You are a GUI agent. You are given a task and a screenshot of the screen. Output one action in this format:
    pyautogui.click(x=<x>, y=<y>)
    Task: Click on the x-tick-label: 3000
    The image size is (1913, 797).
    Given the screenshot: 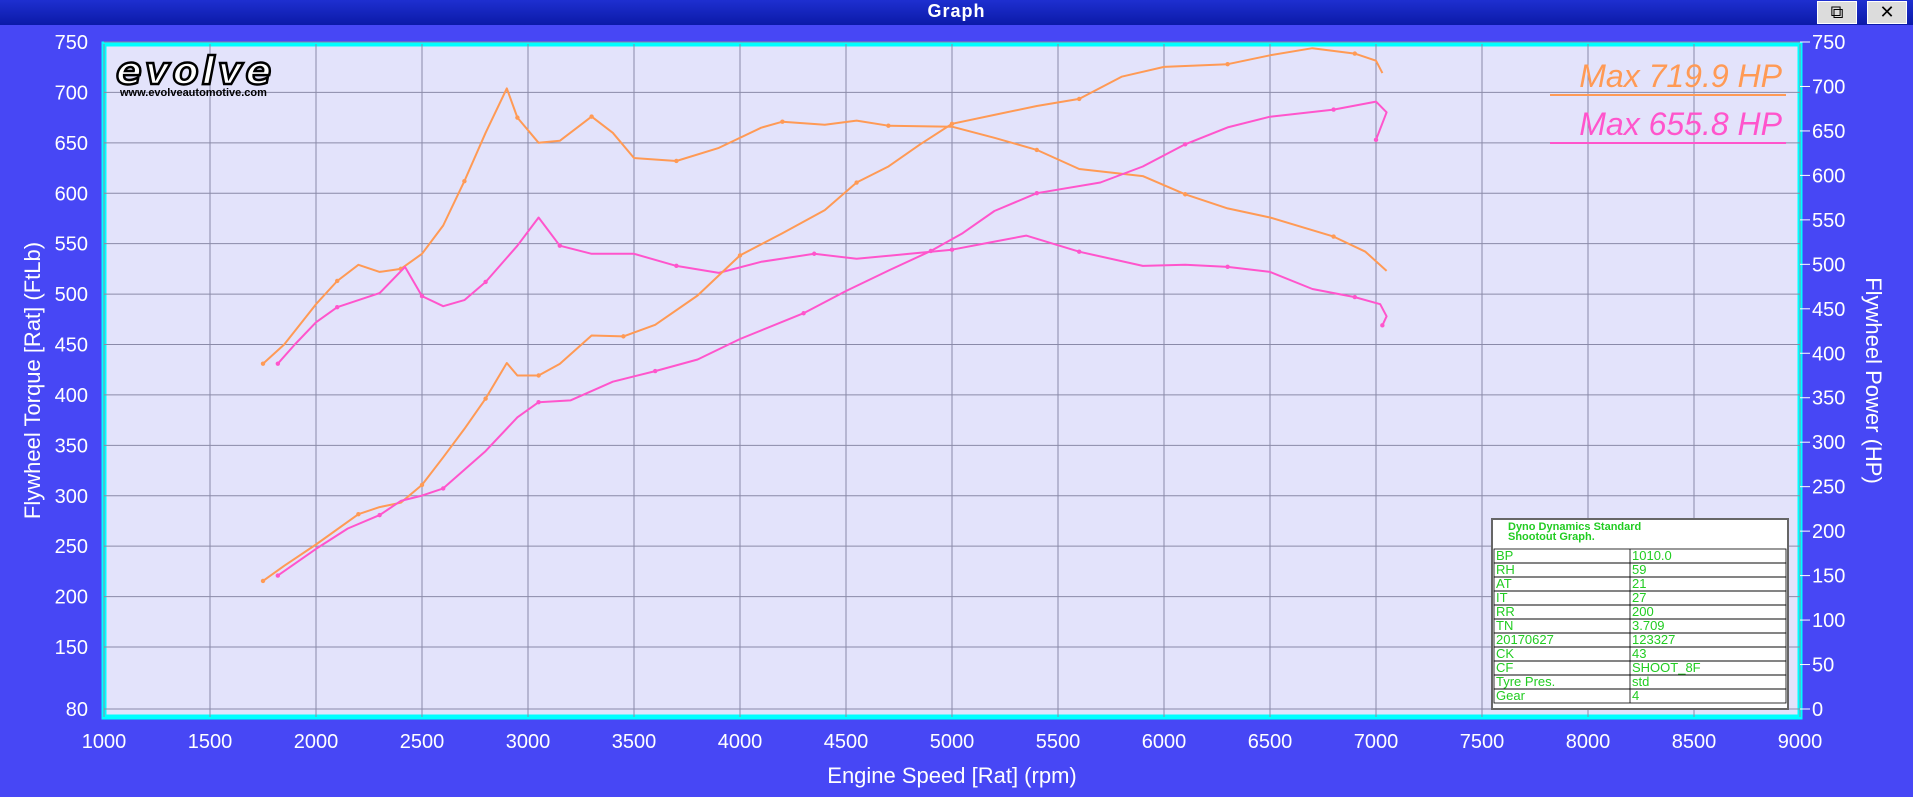 What is the action you would take?
    pyautogui.click(x=528, y=742)
    